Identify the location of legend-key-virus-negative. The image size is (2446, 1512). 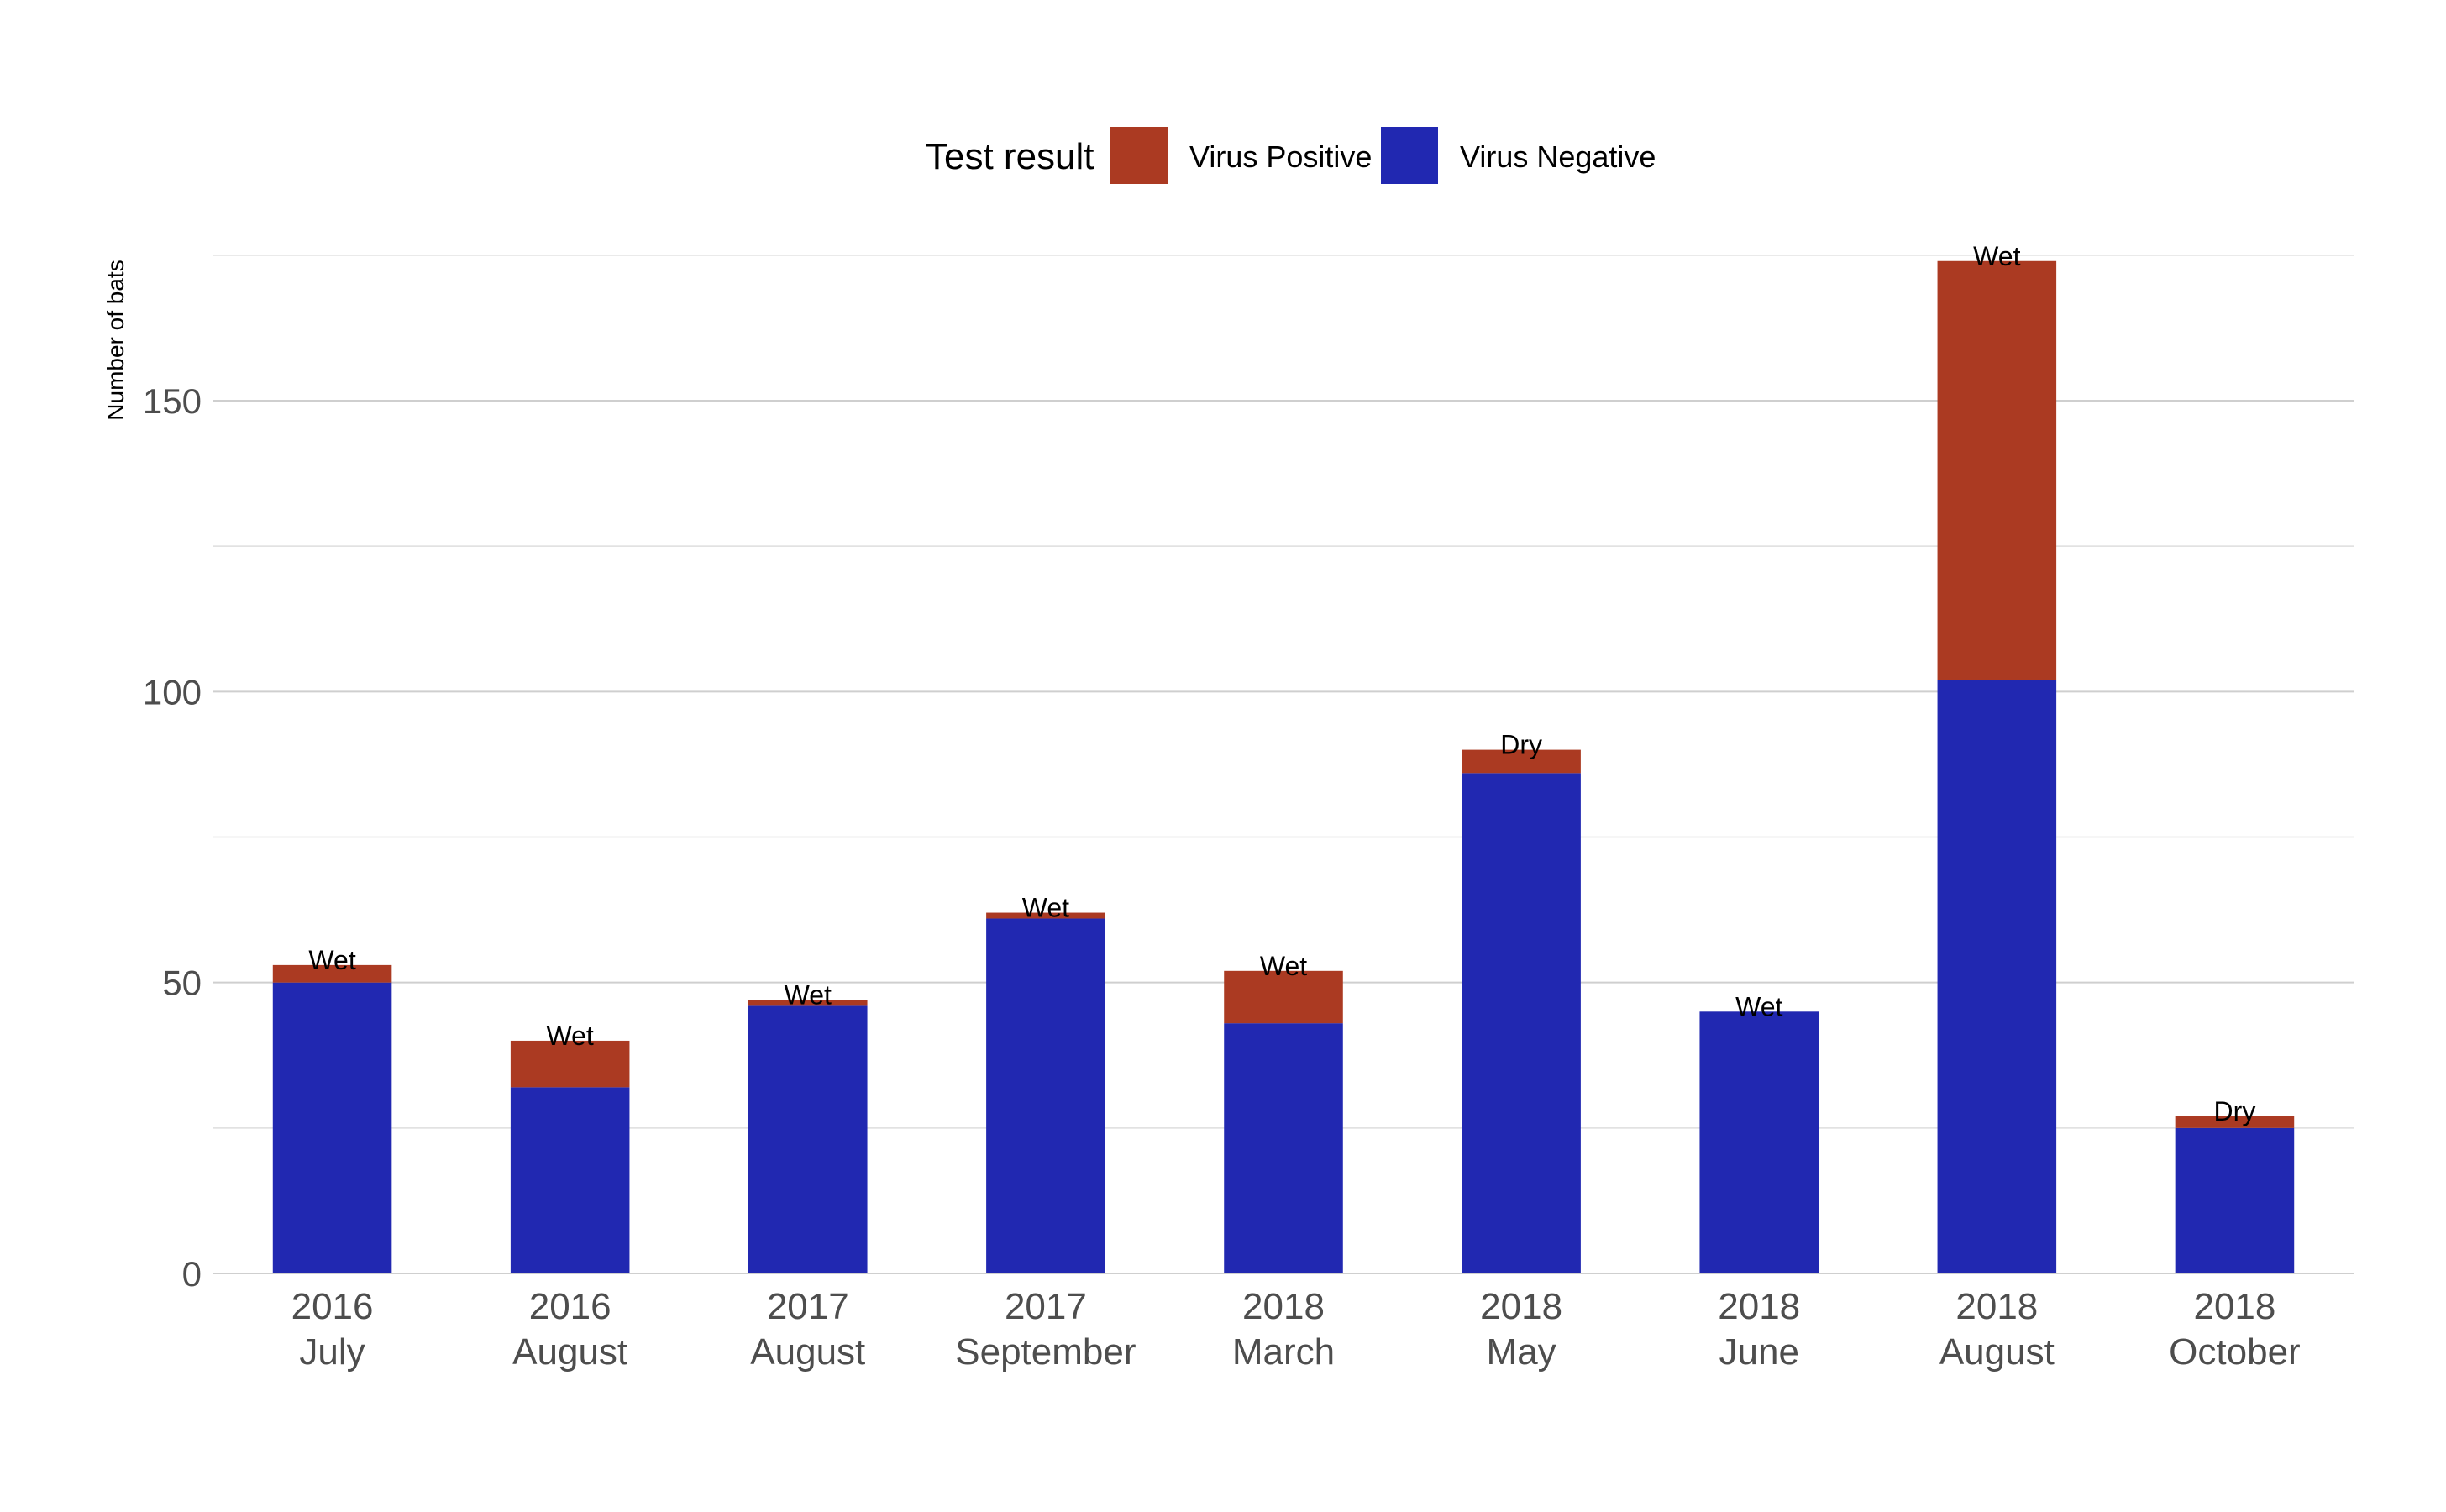
(1410, 155).